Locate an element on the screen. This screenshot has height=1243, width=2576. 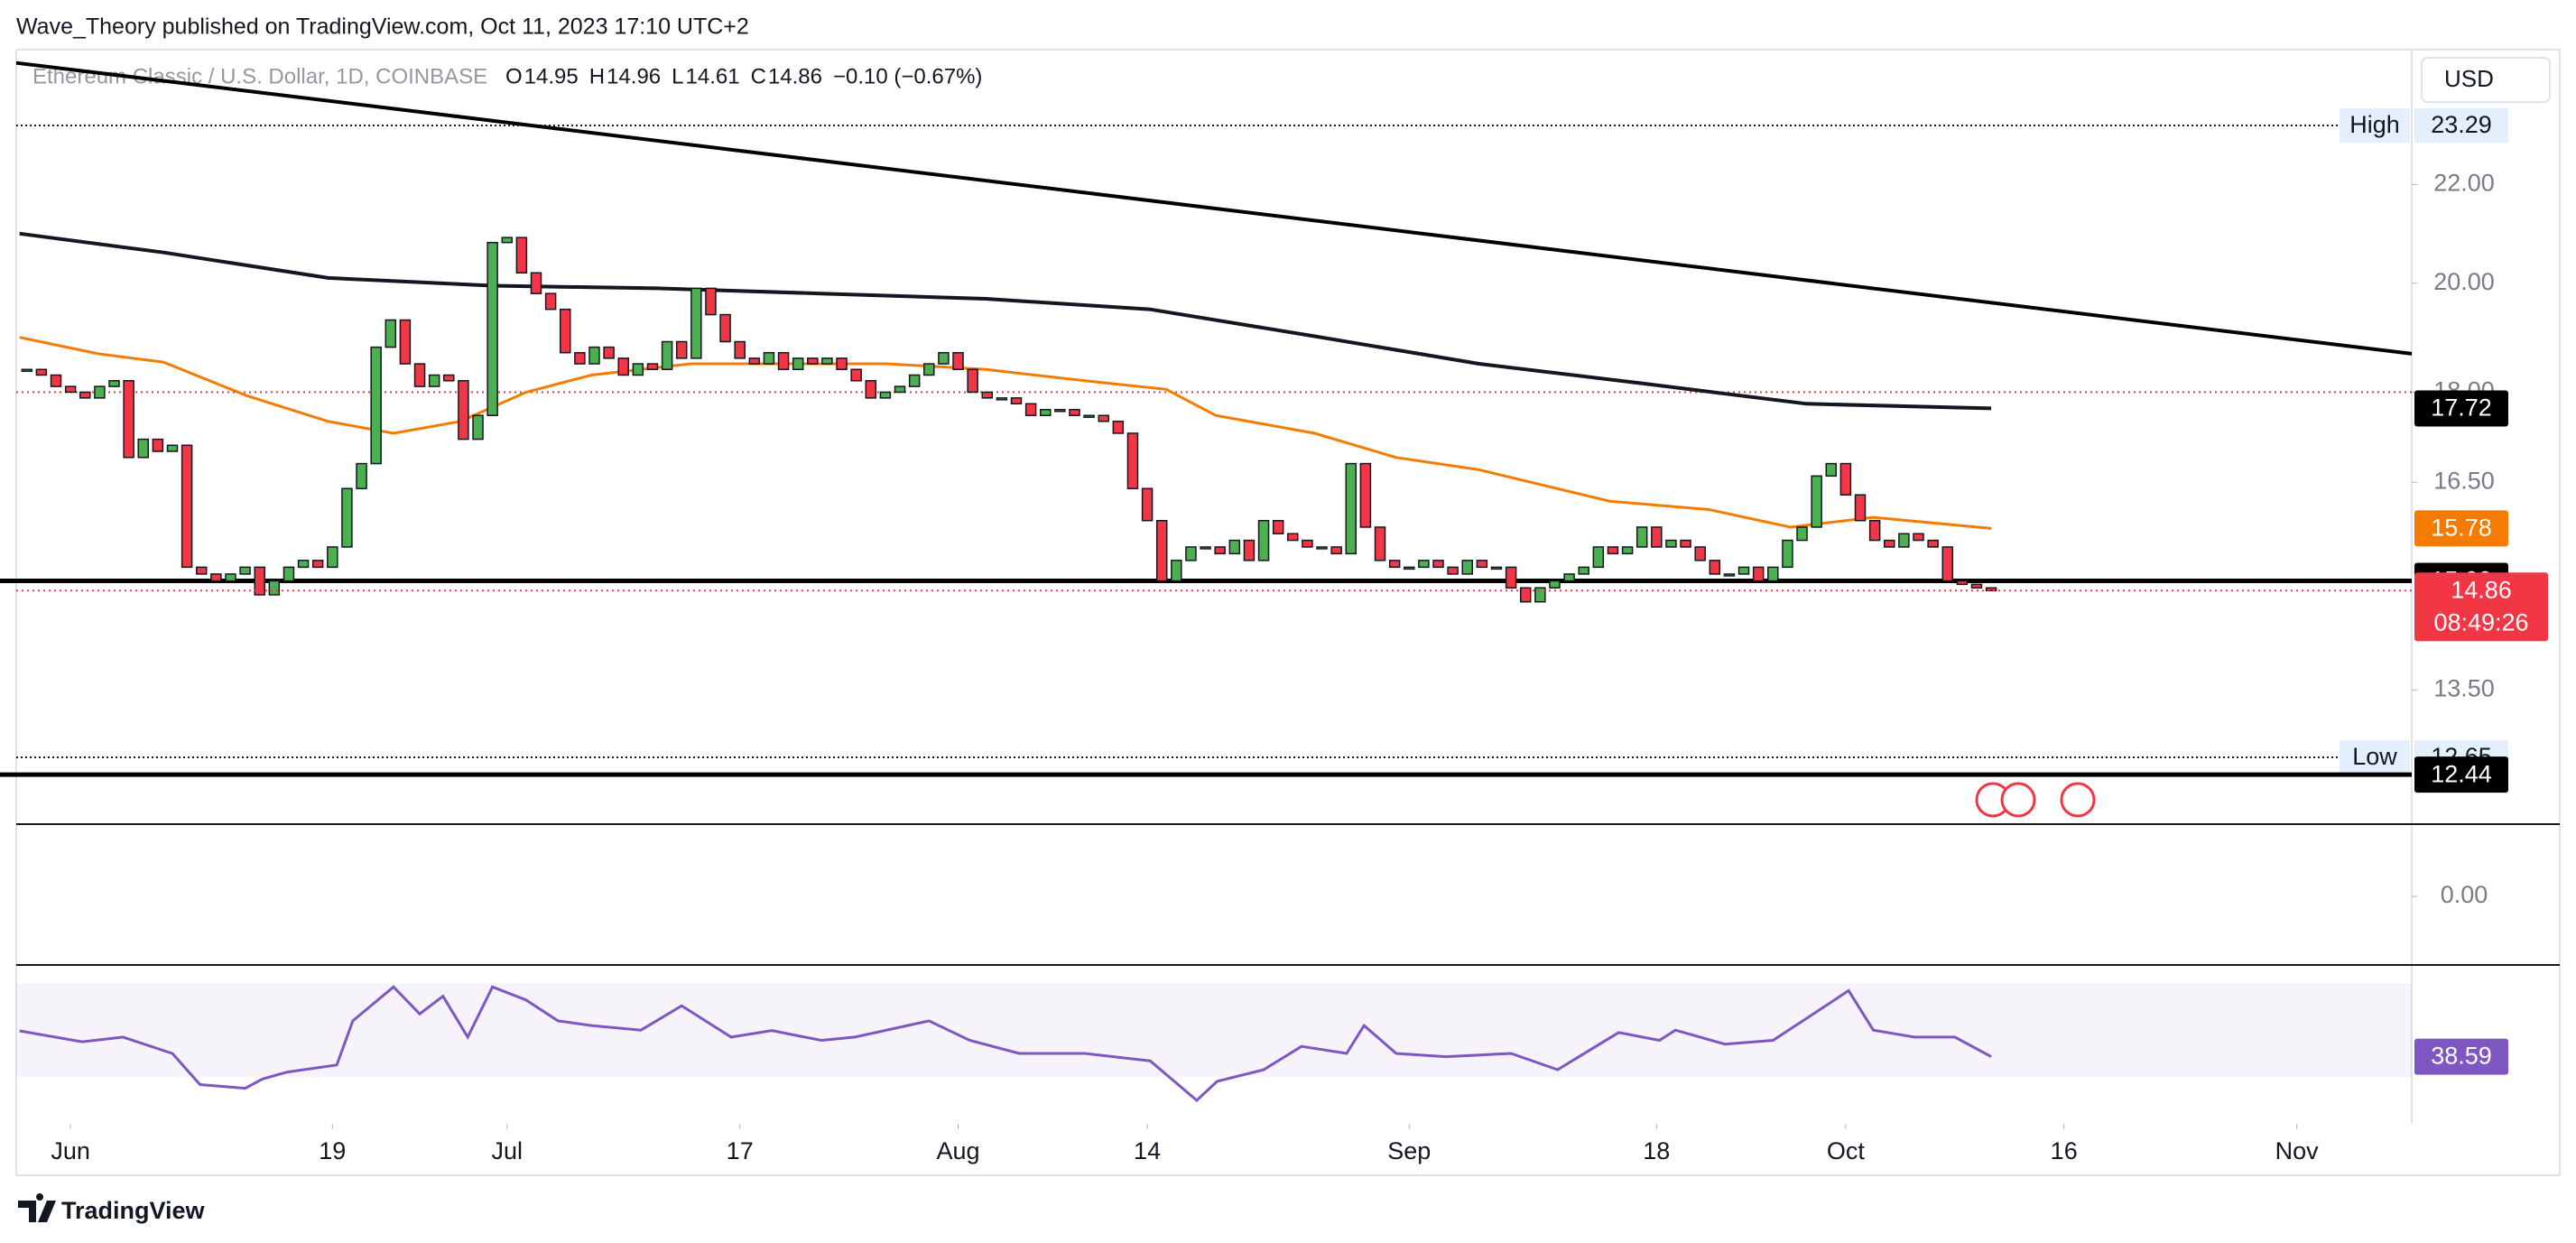
price-change: −0.10 (−0.67%) is located at coordinates (908, 76).